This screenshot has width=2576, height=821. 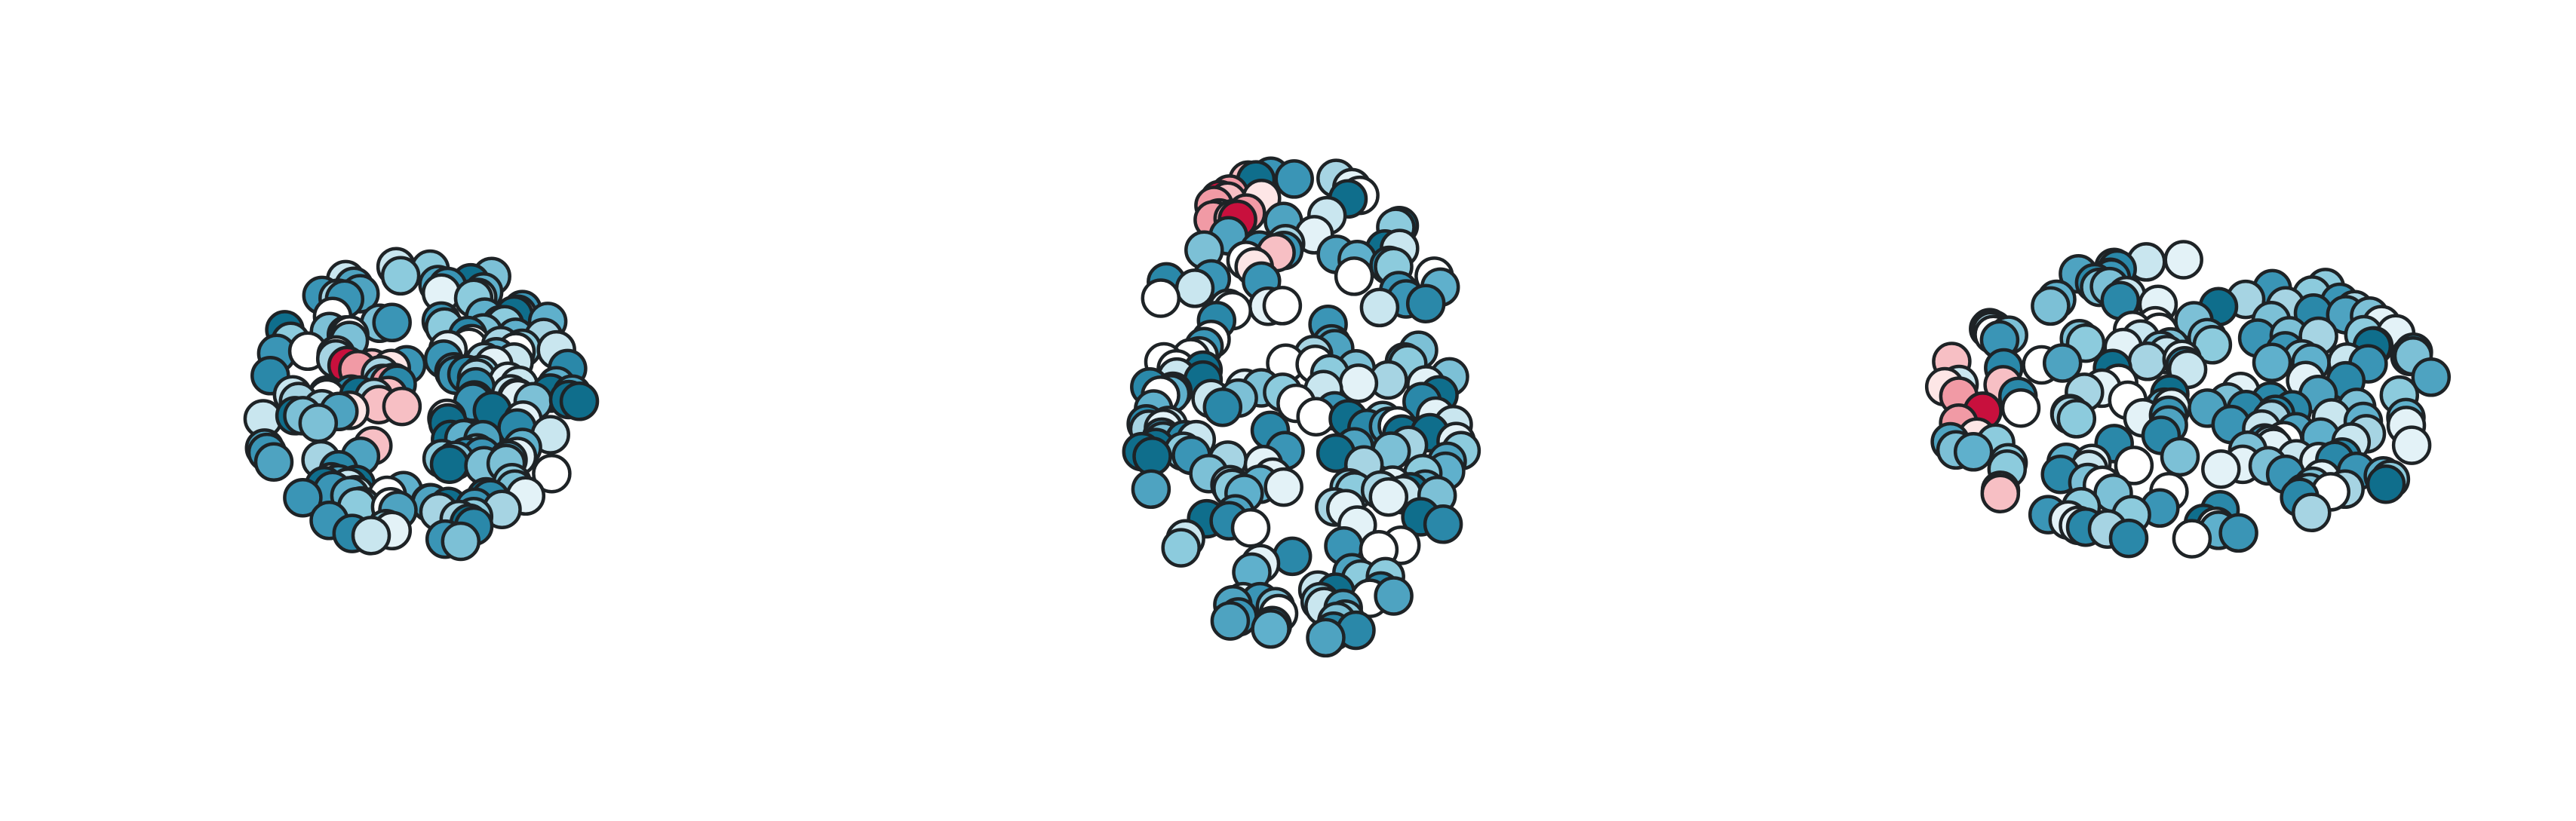 I want to click on axial-view, so click(x=1301, y=407).